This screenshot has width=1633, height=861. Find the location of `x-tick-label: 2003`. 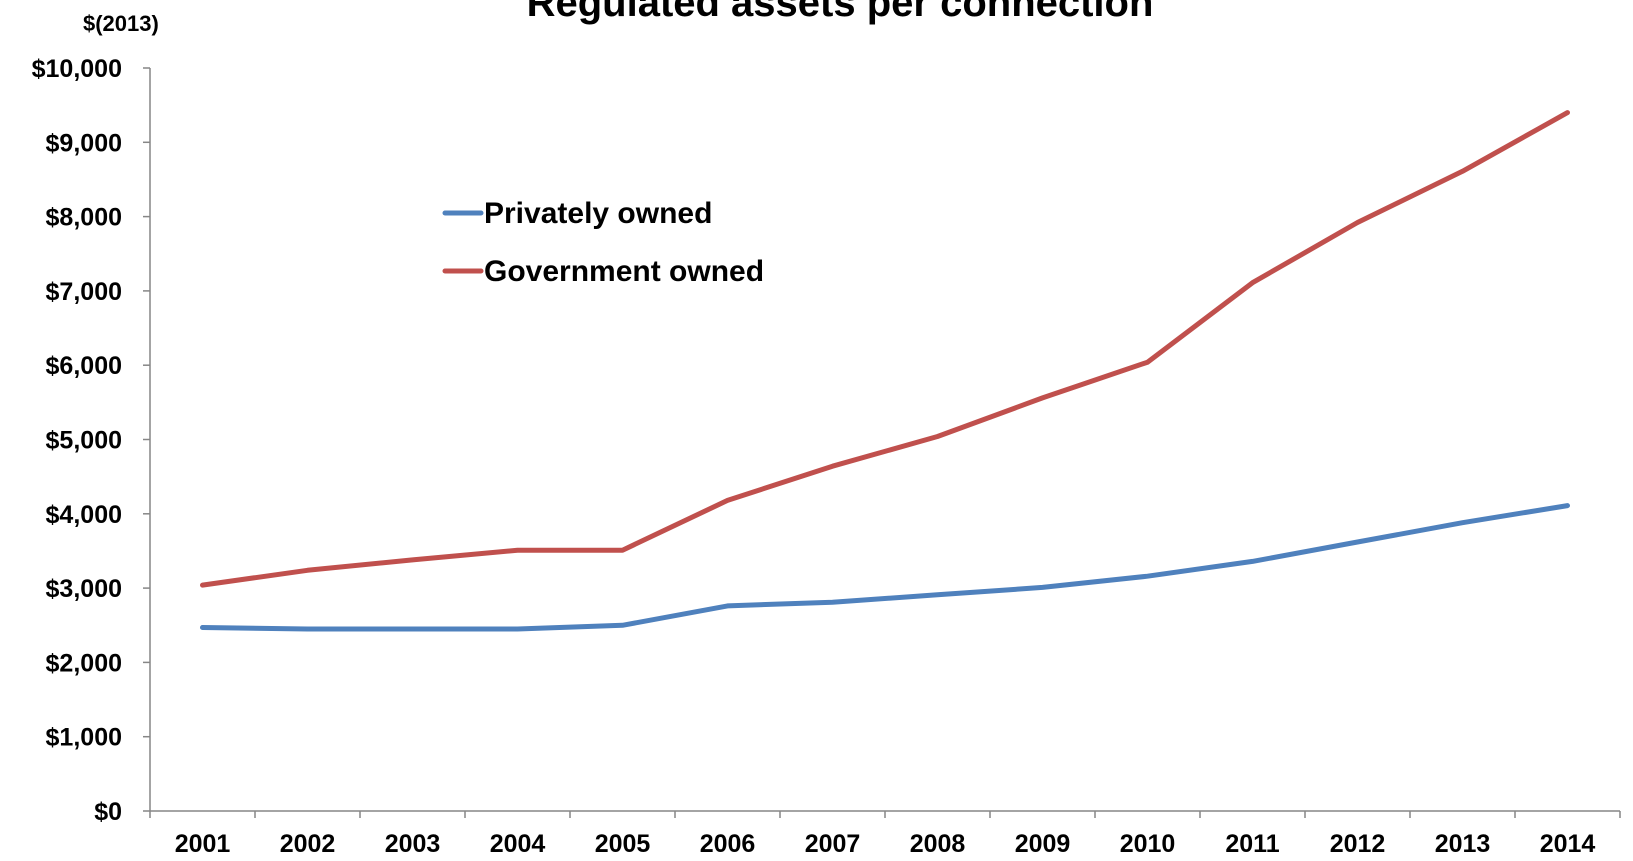

x-tick-label: 2003 is located at coordinates (413, 844).